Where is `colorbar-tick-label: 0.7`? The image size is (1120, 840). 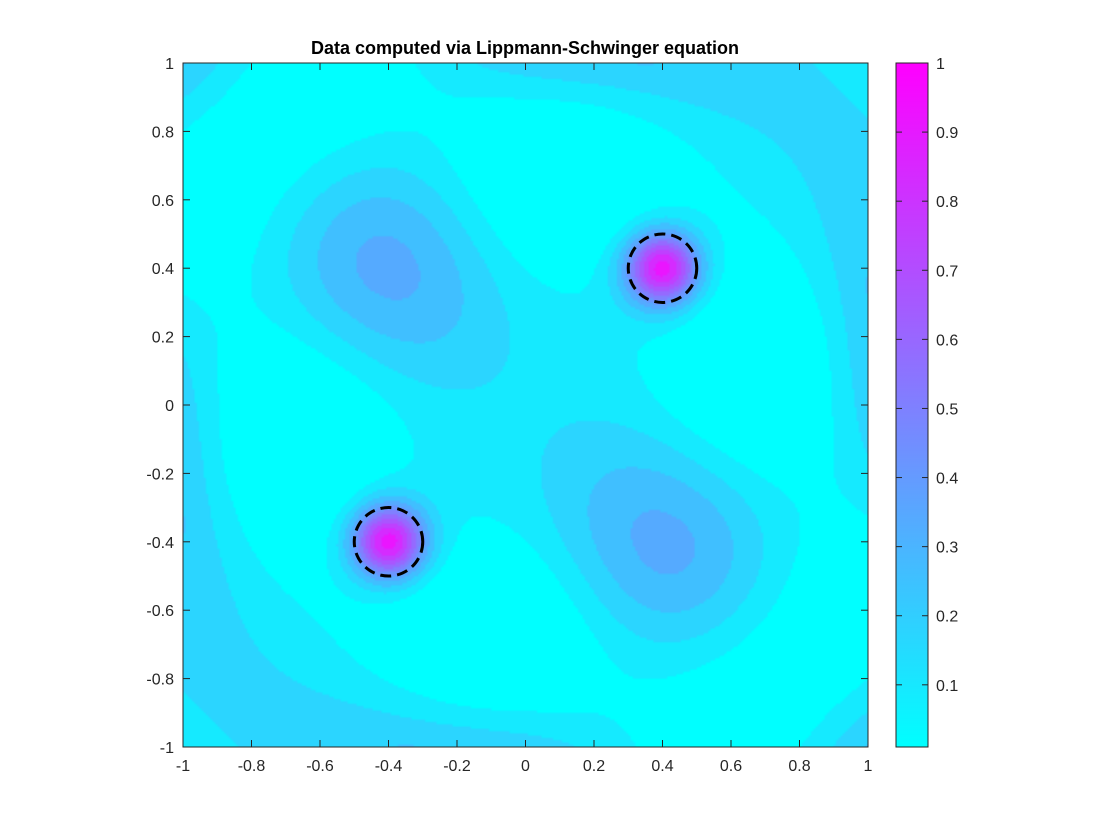 colorbar-tick-label: 0.7 is located at coordinates (947, 271).